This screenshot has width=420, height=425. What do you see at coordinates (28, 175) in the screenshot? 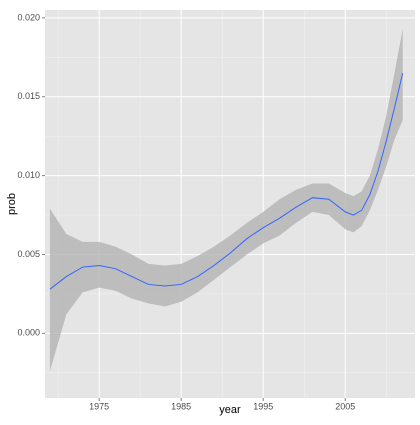
I see `y-tick-label: 0.010` at bounding box center [28, 175].